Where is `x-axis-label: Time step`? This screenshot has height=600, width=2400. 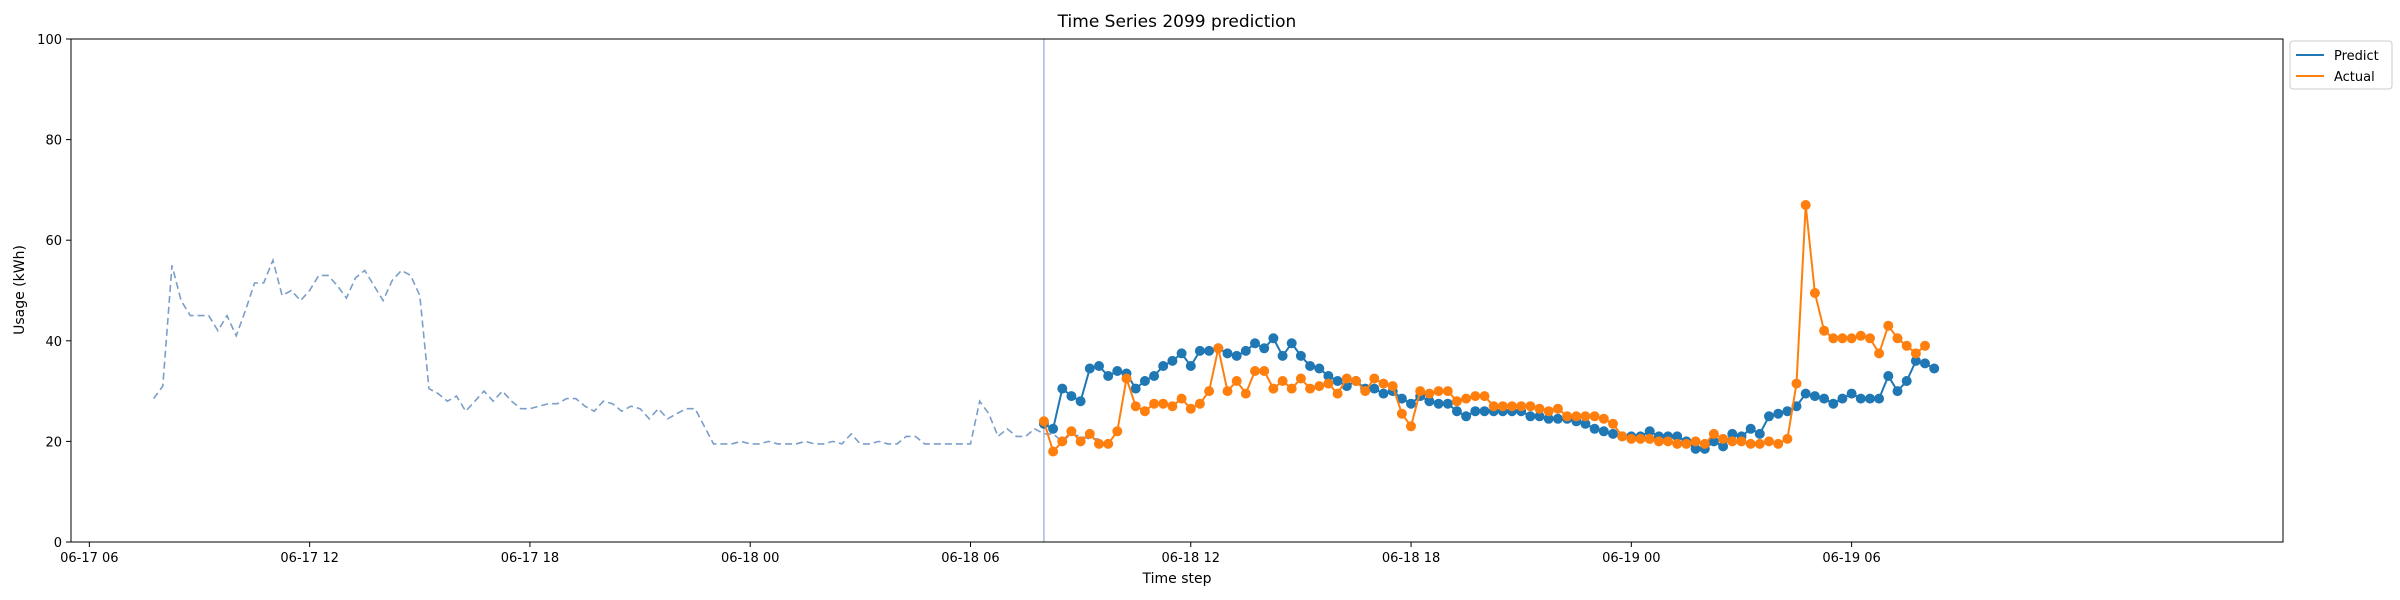
x-axis-label: Time step is located at coordinates (1177, 579).